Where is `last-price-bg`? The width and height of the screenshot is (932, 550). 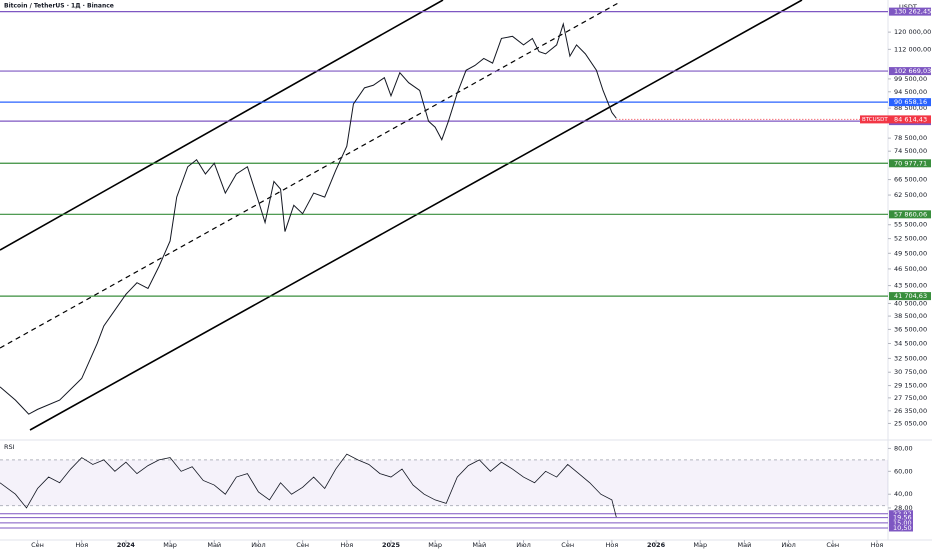 last-price-bg is located at coordinates (895, 119).